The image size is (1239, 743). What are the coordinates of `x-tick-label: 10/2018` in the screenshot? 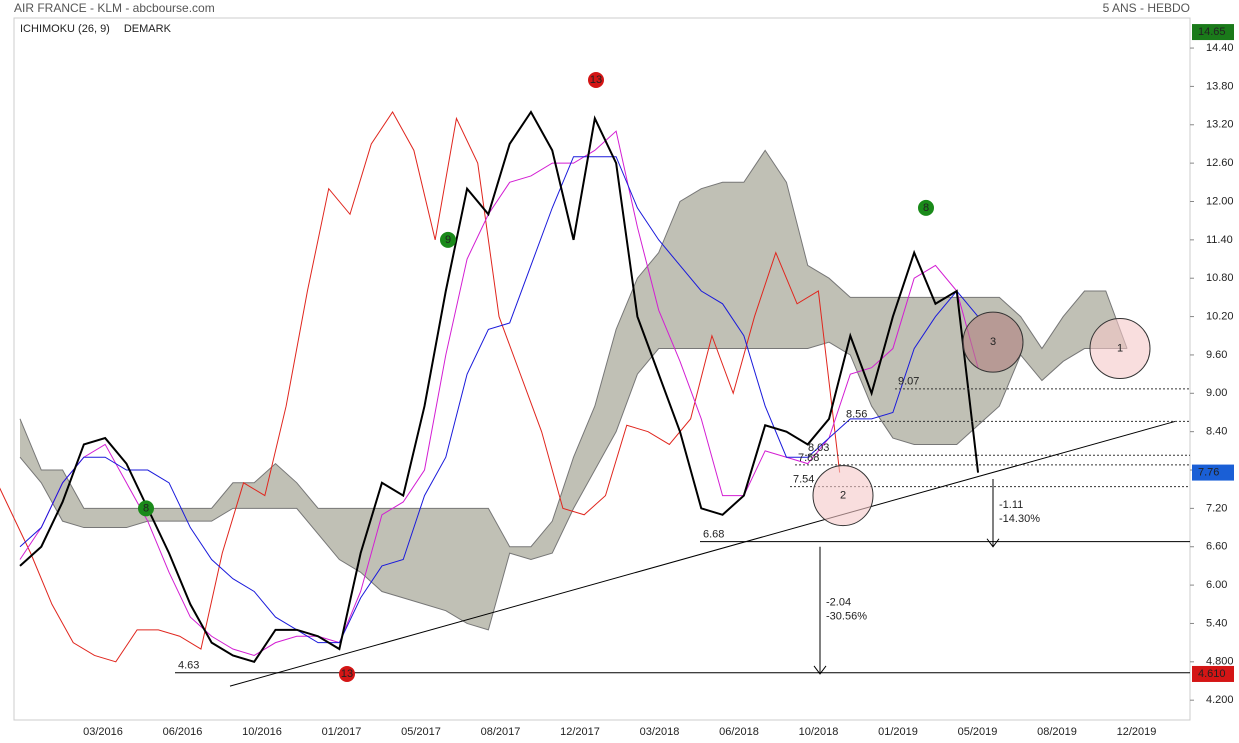 It's located at (819, 732).